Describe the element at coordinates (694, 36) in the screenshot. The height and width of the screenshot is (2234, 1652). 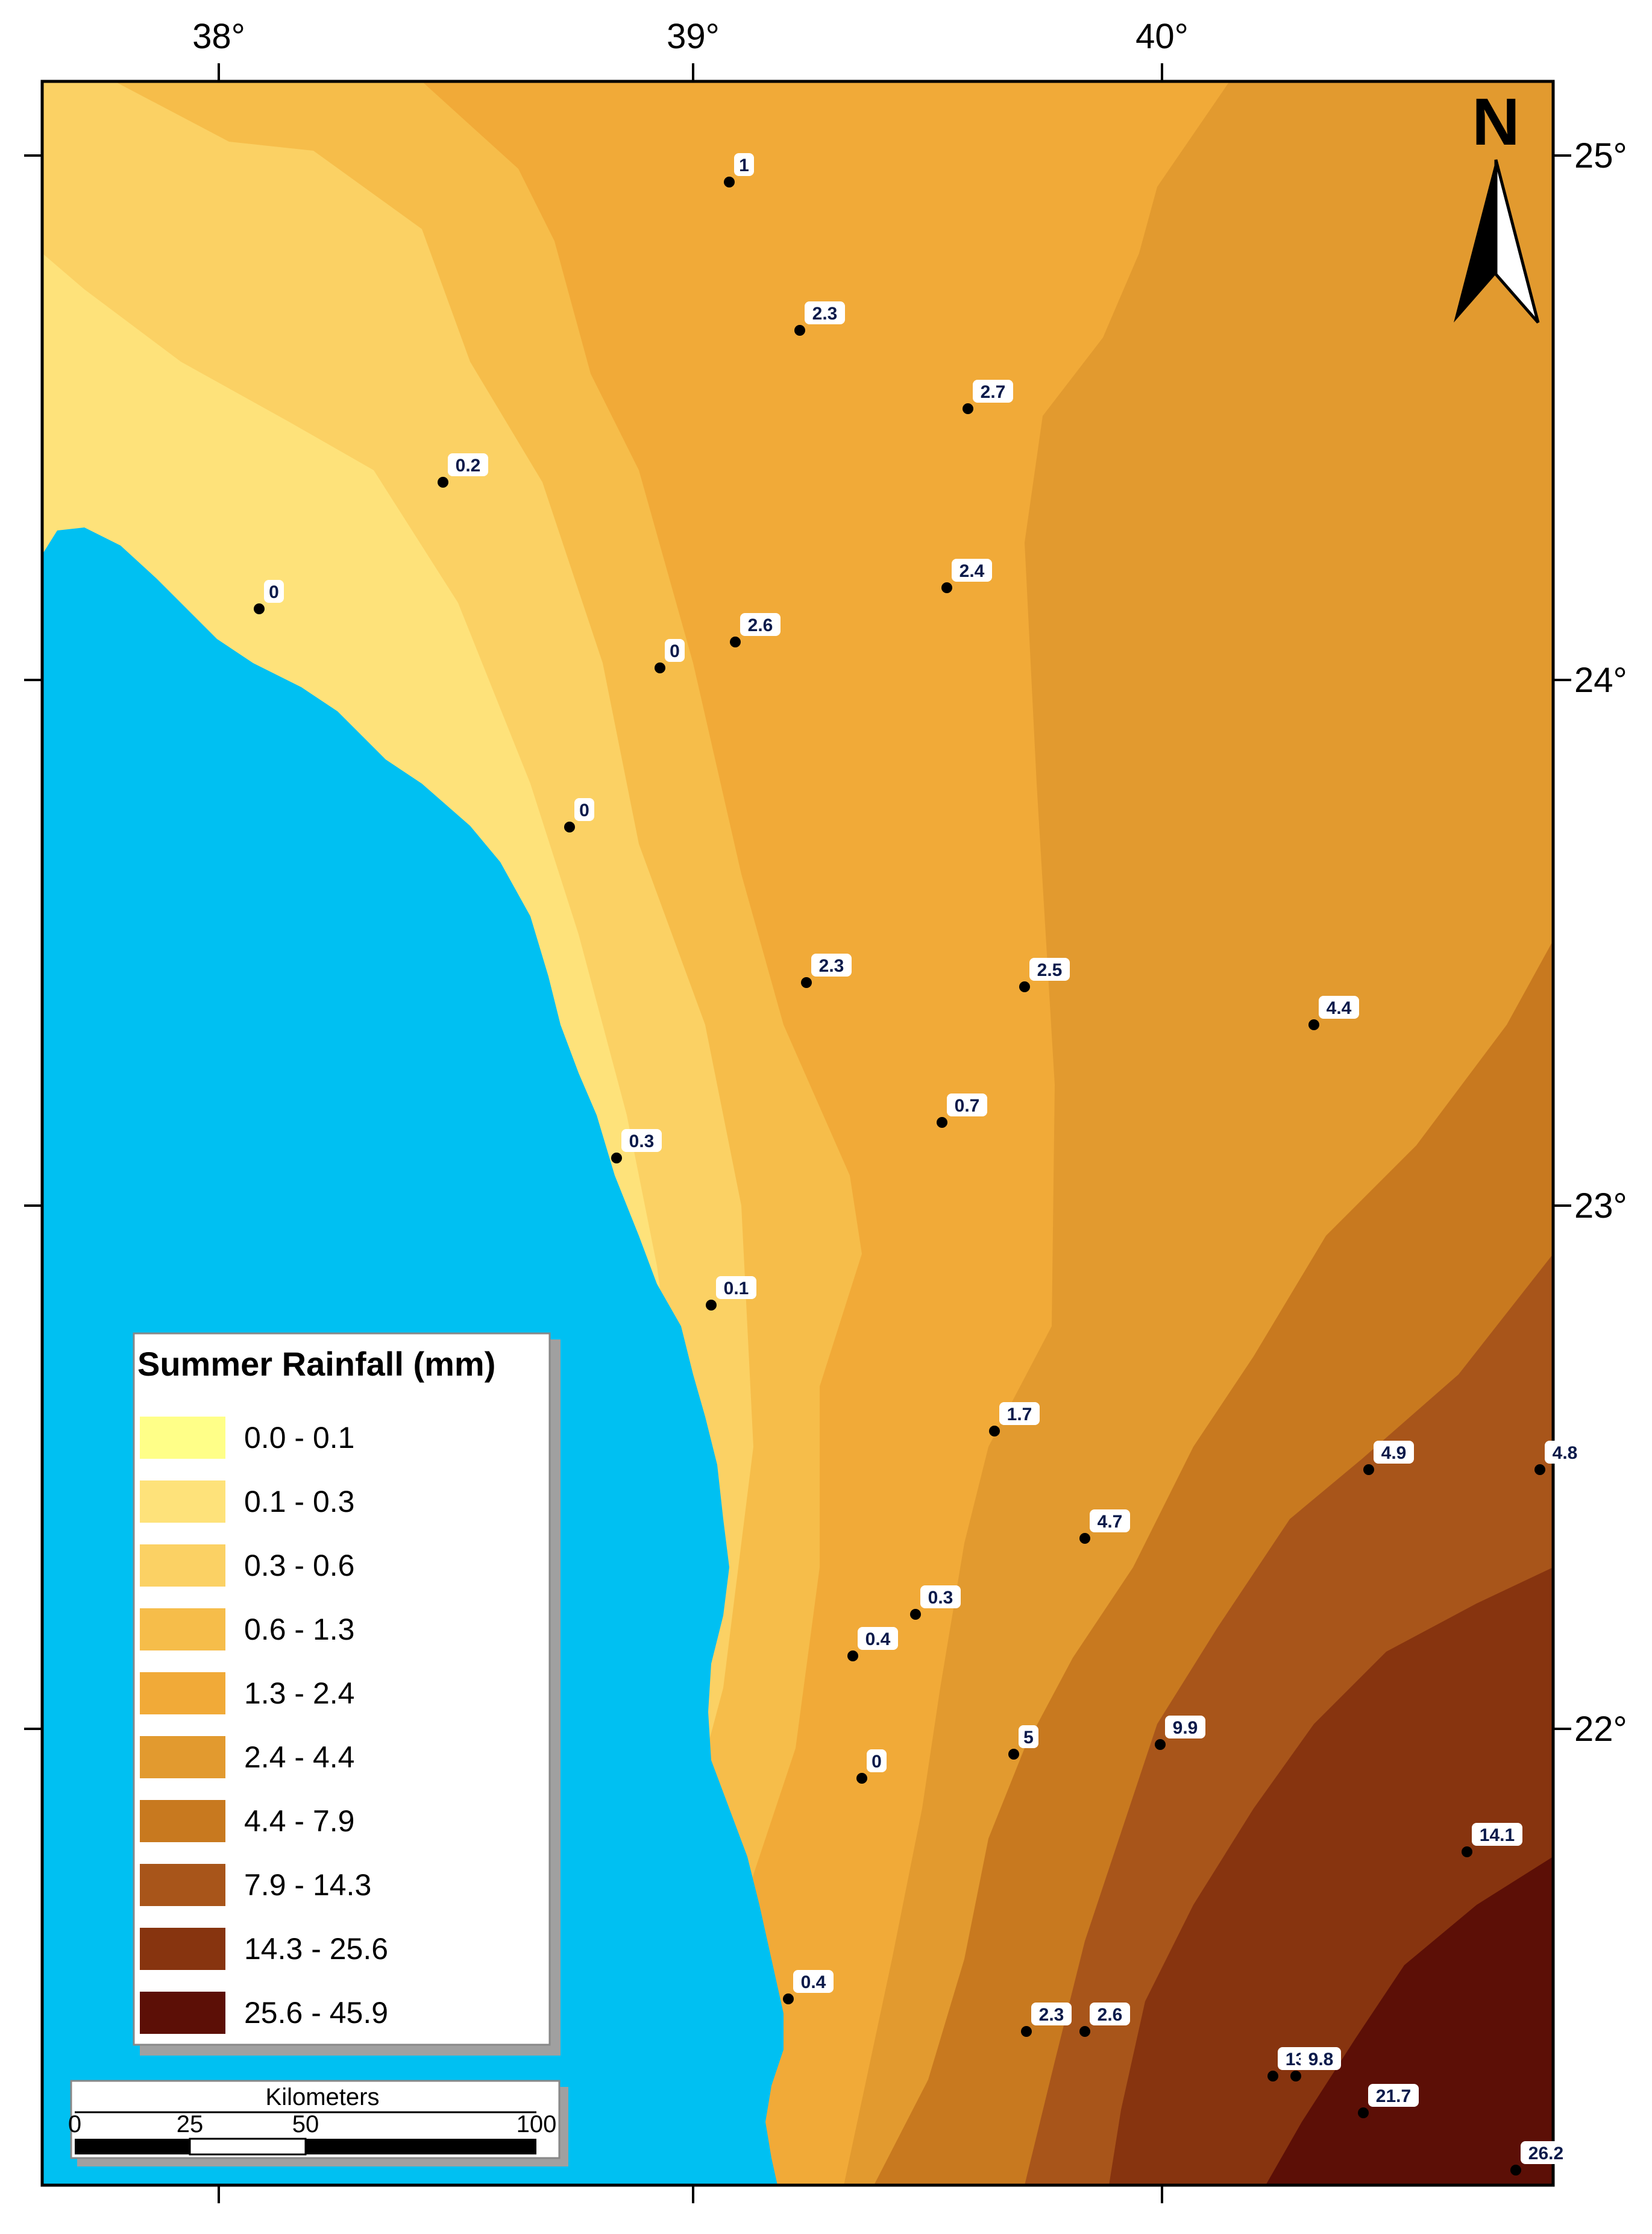
I see `lon-label-39: 39°` at that location.